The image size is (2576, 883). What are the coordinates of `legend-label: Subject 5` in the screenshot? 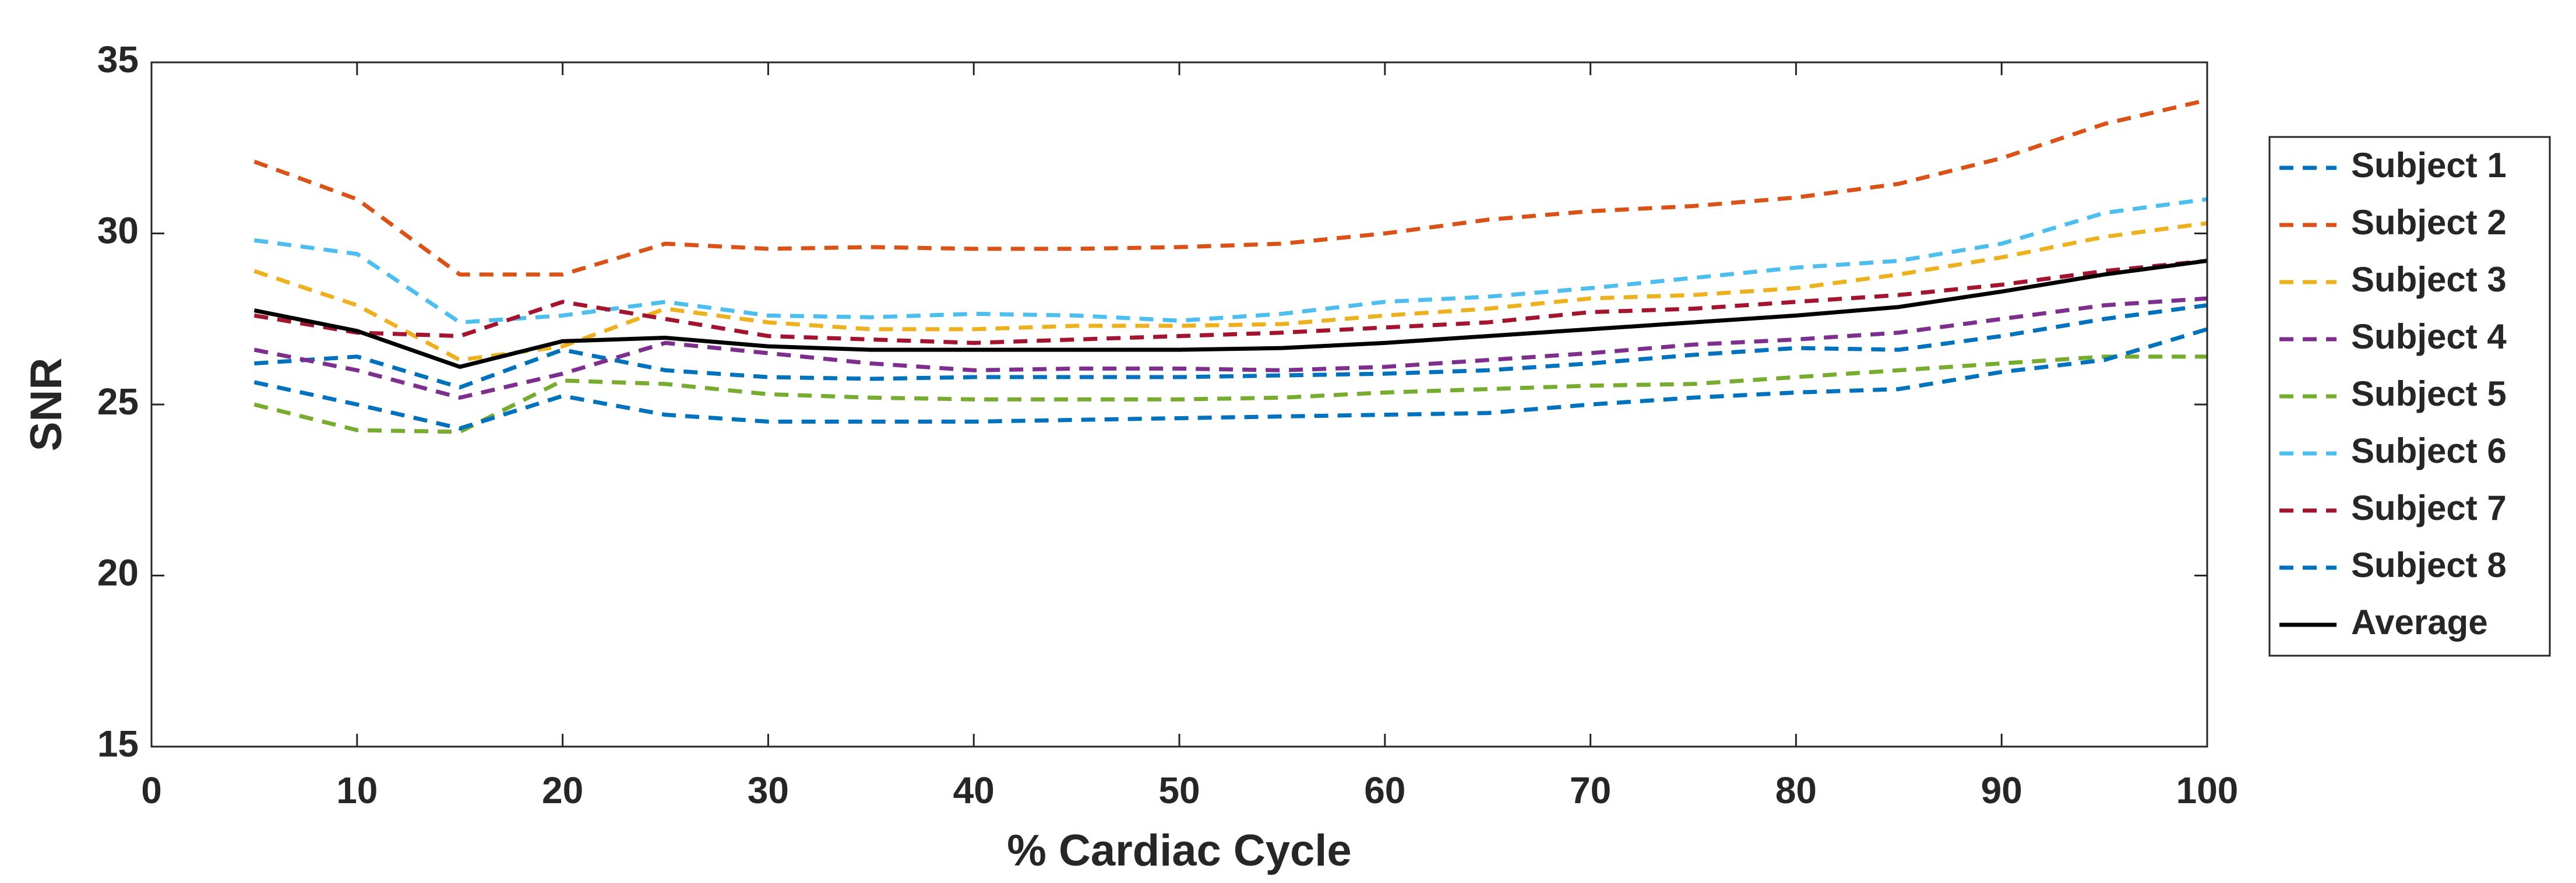 It's located at (2429, 393).